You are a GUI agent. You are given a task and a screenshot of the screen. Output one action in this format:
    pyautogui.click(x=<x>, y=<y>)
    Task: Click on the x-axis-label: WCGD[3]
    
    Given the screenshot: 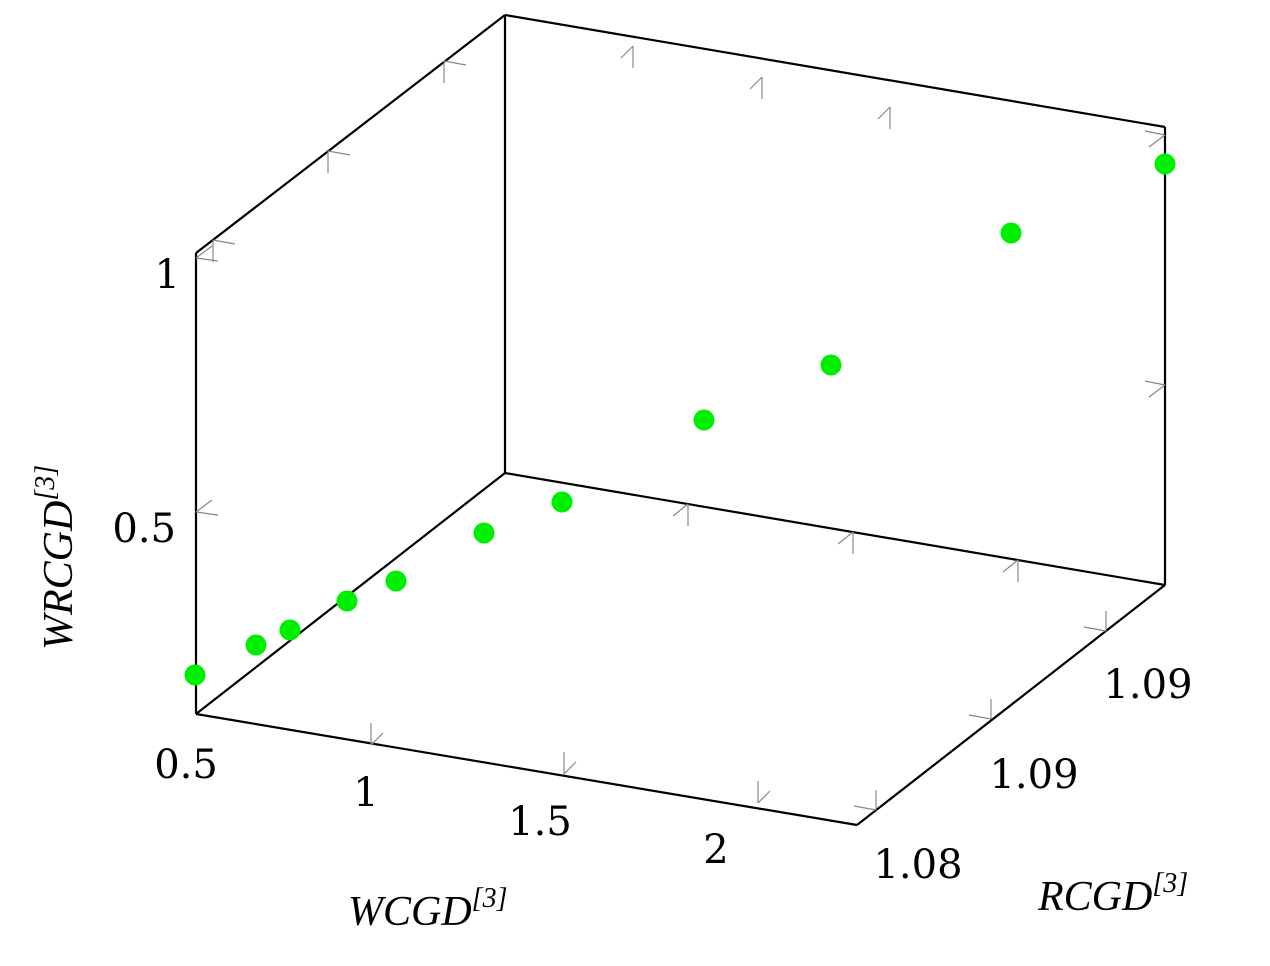 What is the action you would take?
    pyautogui.click(x=427, y=909)
    